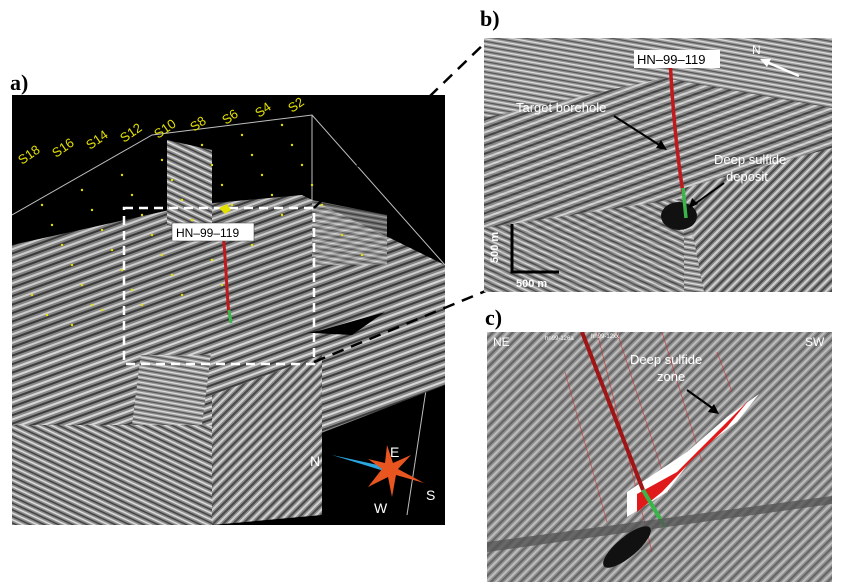 The height and width of the screenshot is (586, 844). I want to click on compass-n: N, so click(315, 461).